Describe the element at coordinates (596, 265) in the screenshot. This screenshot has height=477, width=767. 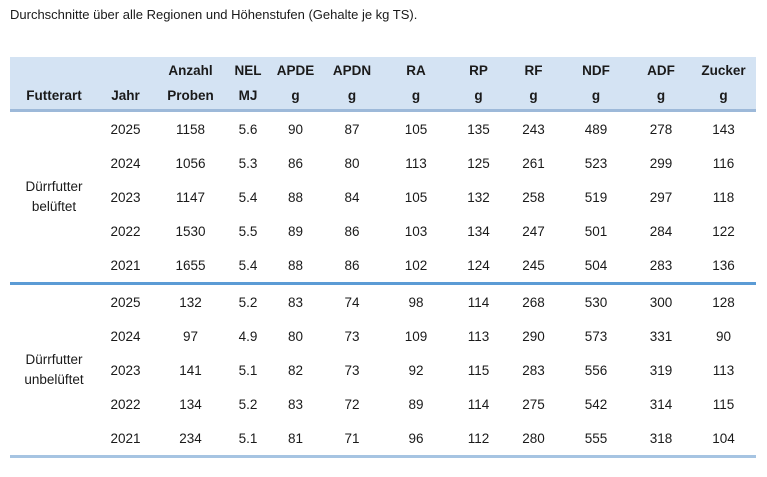
I see `cell-ndf: 504` at that location.